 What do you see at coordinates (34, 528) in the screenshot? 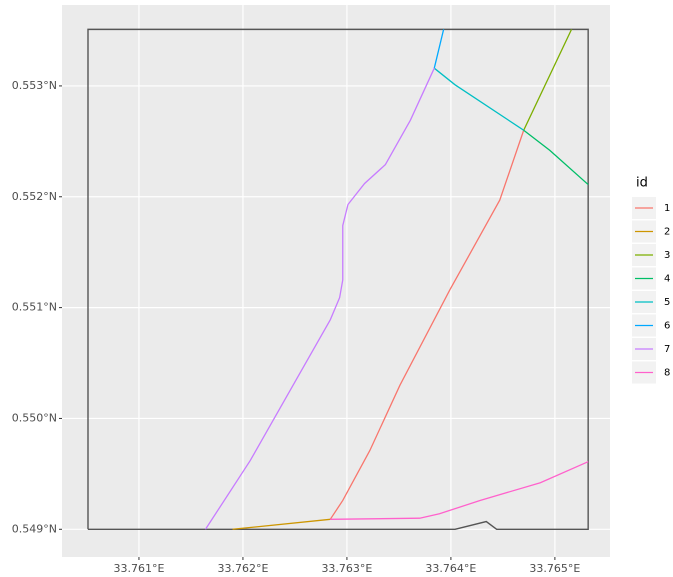
I see `y-tick-label: 0.549°N` at bounding box center [34, 528].